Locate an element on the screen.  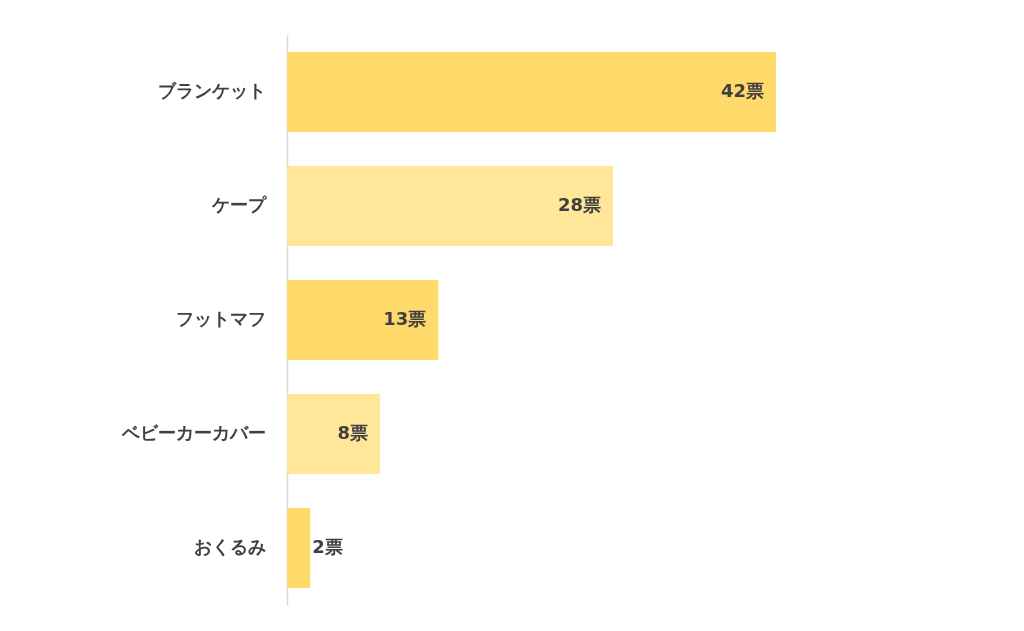
data-label: 8票 is located at coordinates (353, 432).